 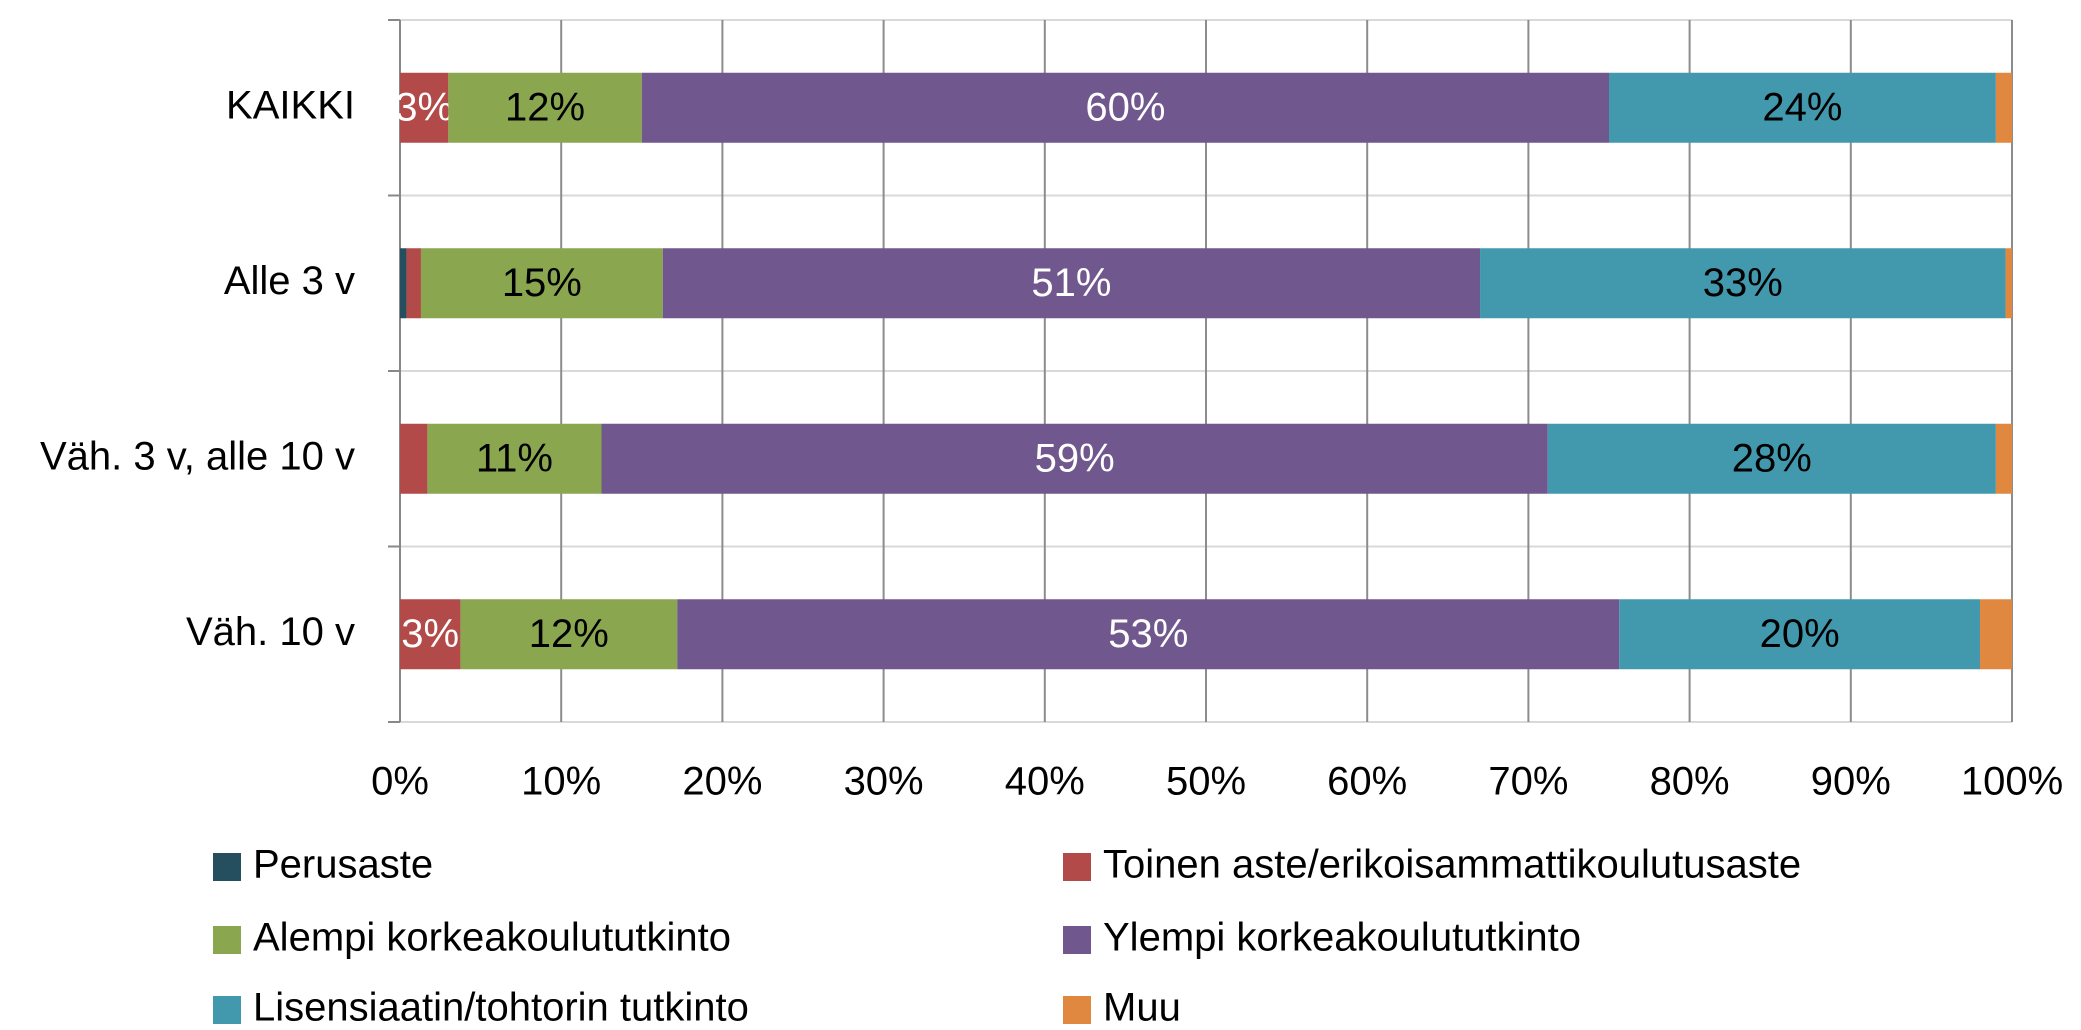 What do you see at coordinates (1851, 782) in the screenshot?
I see `x-tick-label: 90%` at bounding box center [1851, 782].